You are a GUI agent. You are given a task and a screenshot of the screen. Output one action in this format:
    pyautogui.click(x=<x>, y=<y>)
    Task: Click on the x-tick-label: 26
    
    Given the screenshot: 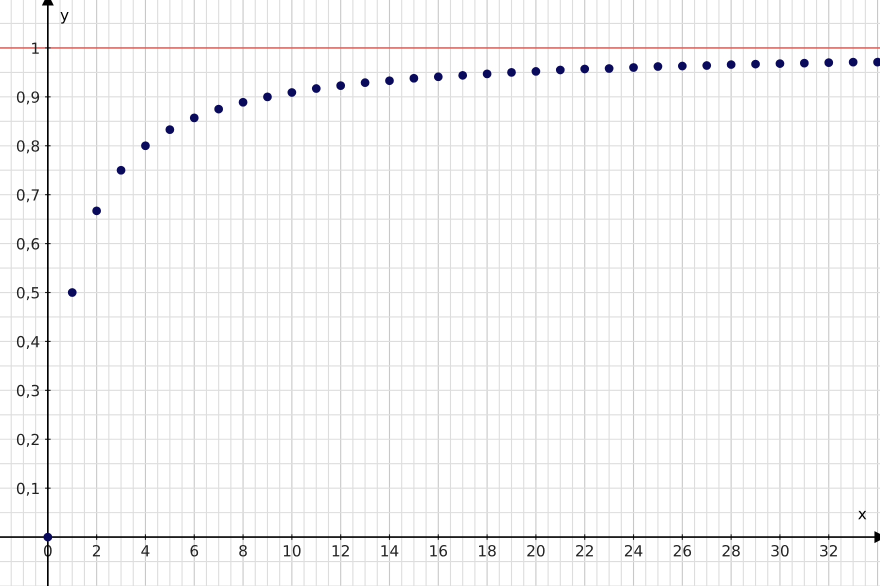 What is the action you would take?
    pyautogui.click(x=683, y=550)
    